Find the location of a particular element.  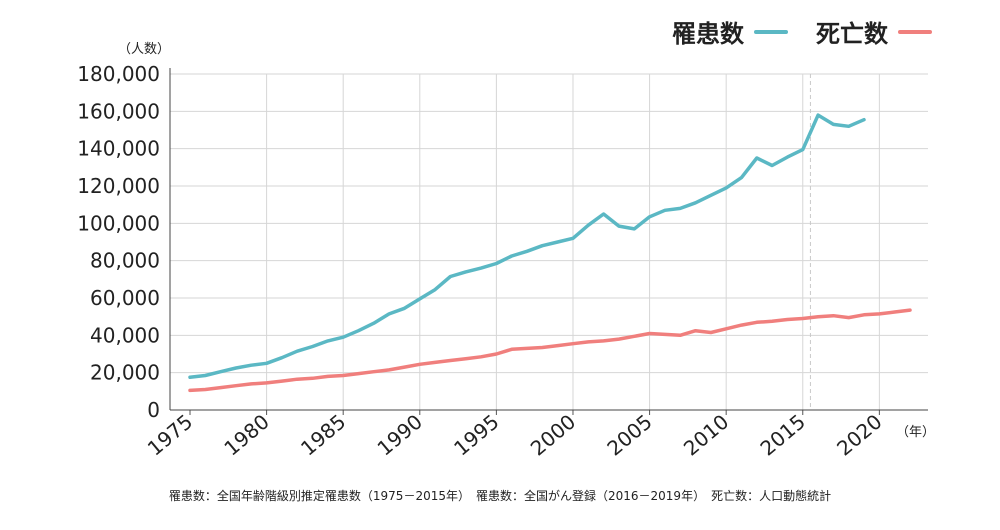

legend: 罹患数 死亡数 is located at coordinates (802, 31).